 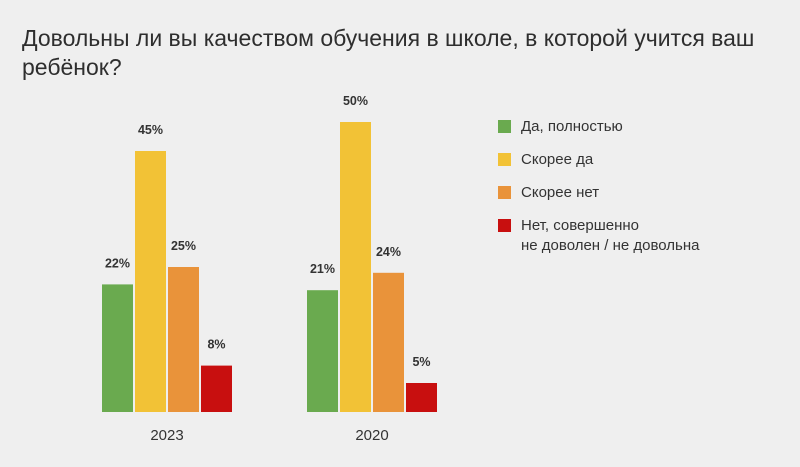 I want to click on bar-2023-rather-no, so click(x=183, y=339).